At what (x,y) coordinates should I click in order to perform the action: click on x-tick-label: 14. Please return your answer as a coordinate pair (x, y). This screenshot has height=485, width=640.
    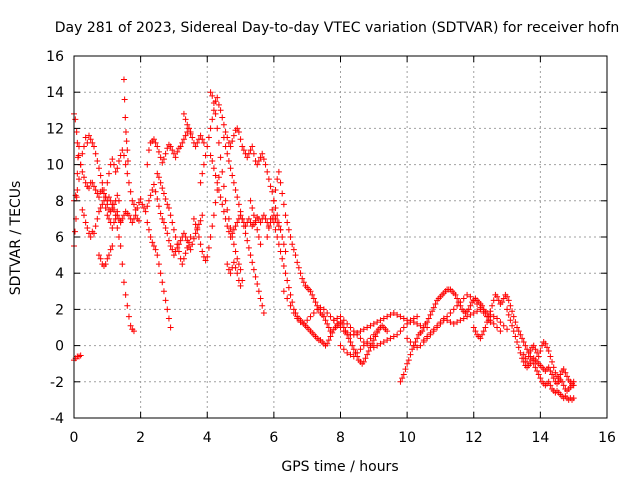
    Looking at the image, I should click on (540, 438).